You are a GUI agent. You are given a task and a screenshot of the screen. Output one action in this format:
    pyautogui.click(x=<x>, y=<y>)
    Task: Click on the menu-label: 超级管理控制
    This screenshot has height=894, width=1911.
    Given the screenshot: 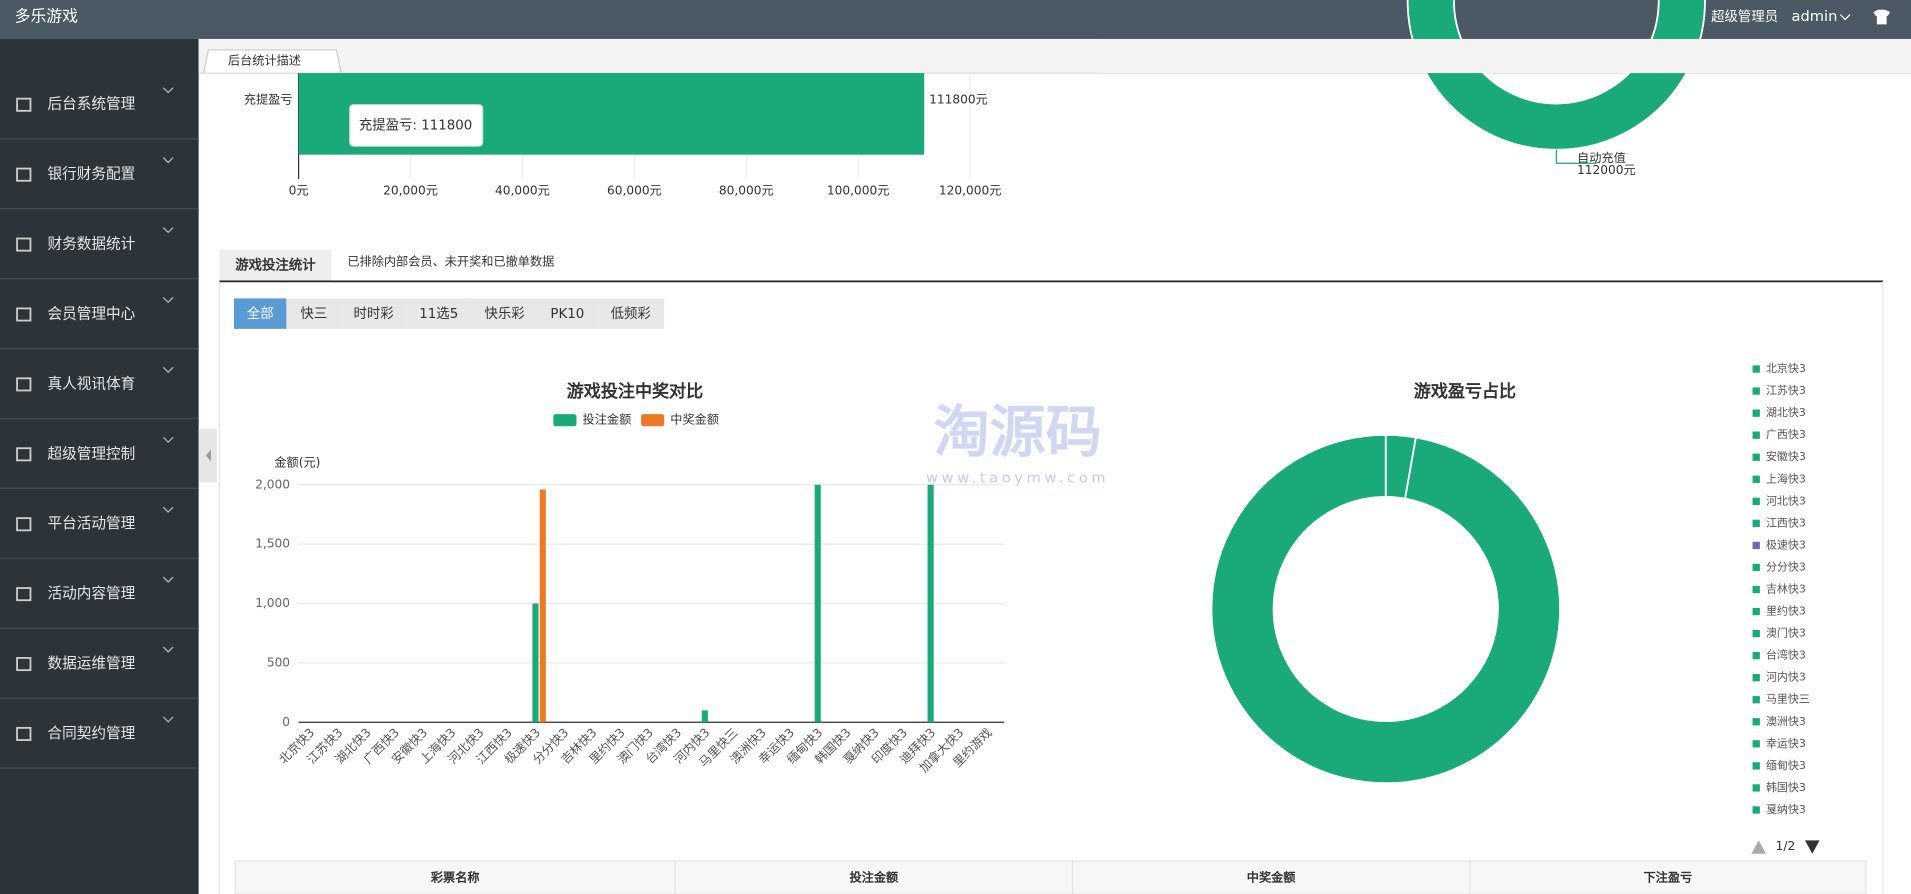 What is the action you would take?
    pyautogui.click(x=92, y=453)
    